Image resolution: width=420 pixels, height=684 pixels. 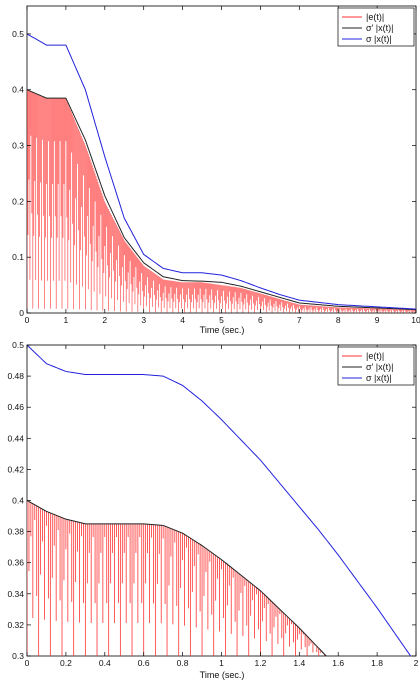 What do you see at coordinates (183, 663) in the screenshot?
I see `x-tick-label: 0.8` at bounding box center [183, 663].